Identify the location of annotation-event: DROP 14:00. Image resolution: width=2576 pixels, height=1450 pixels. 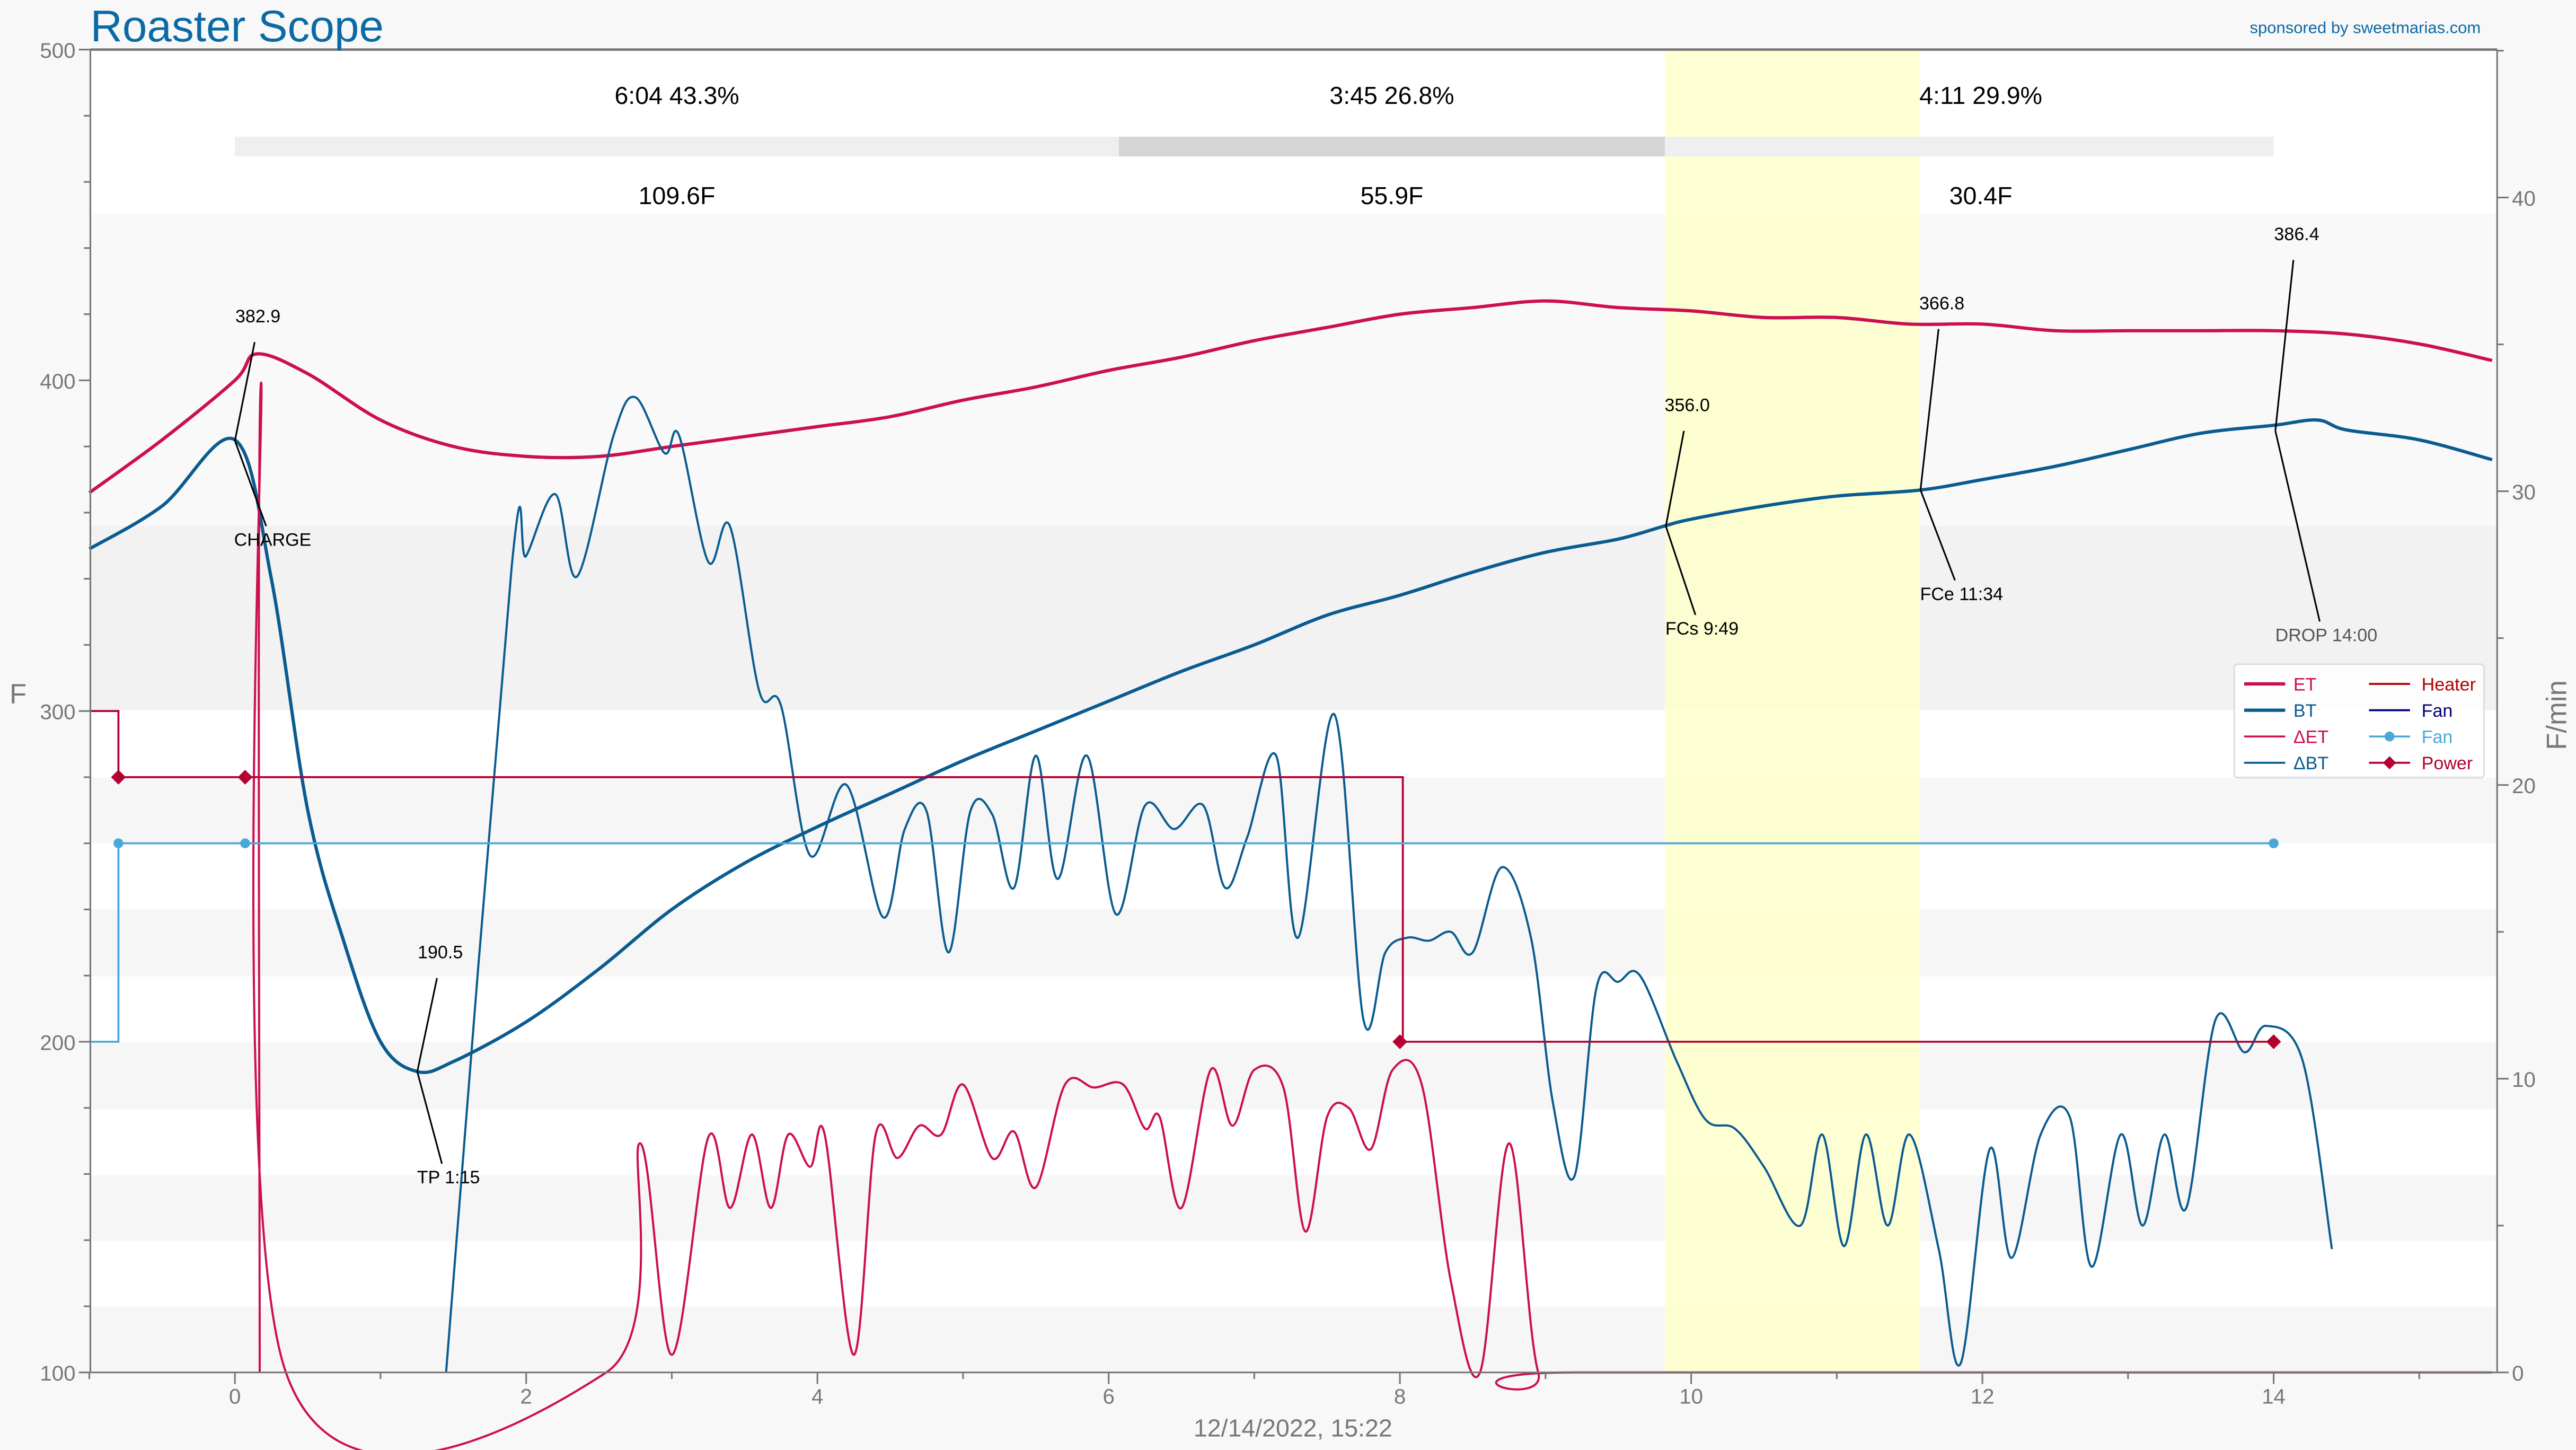
(2326, 635).